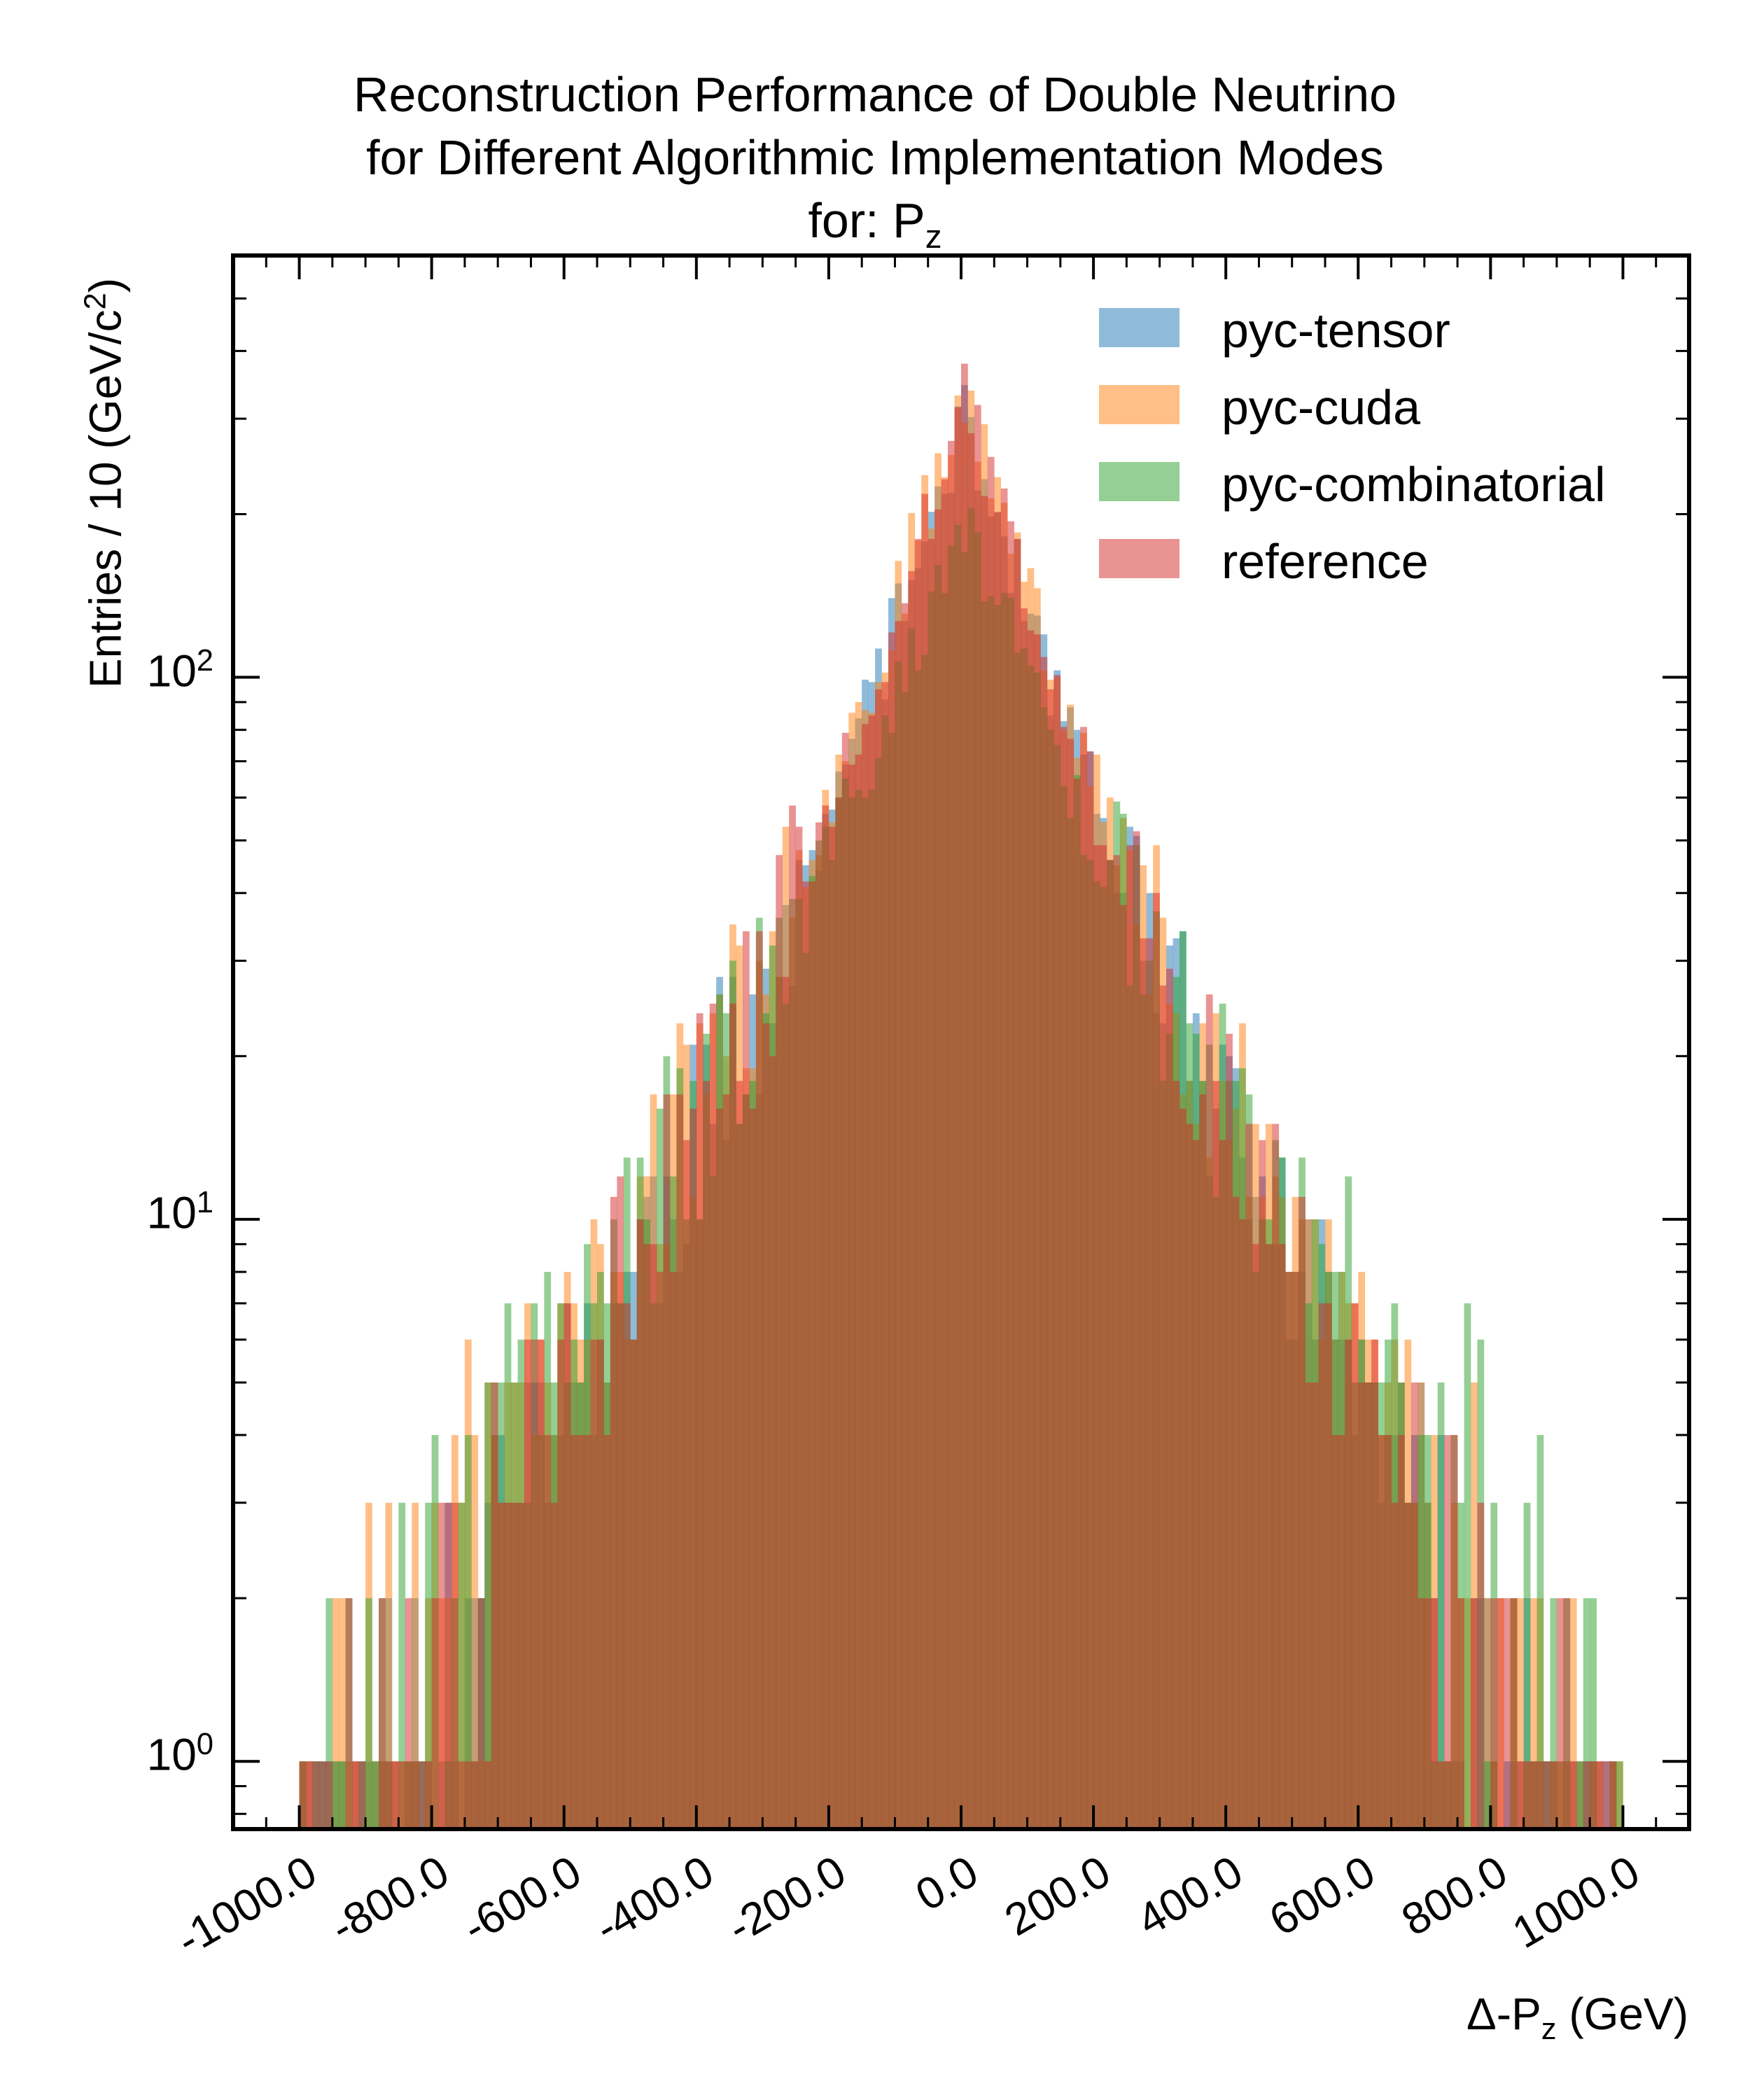  I want to click on y-axis-label: Entries / 10 (GeV/c2), so click(104, 483).